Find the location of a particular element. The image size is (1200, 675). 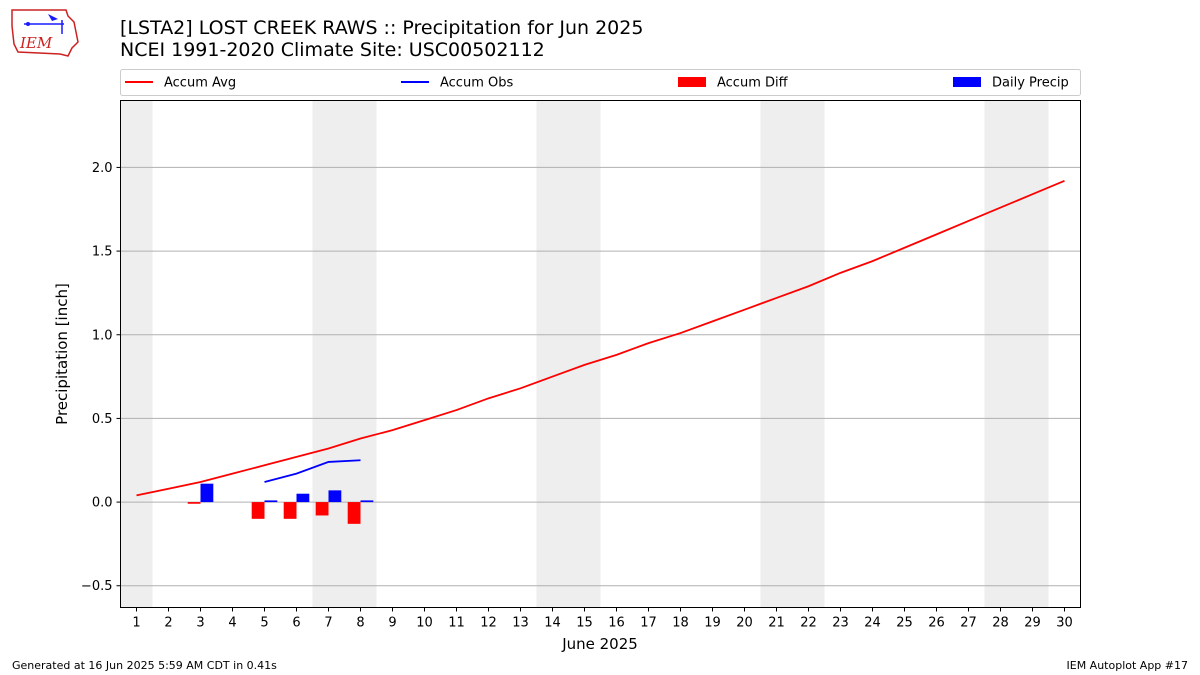

x-tick-label: 3 is located at coordinates (200, 623).